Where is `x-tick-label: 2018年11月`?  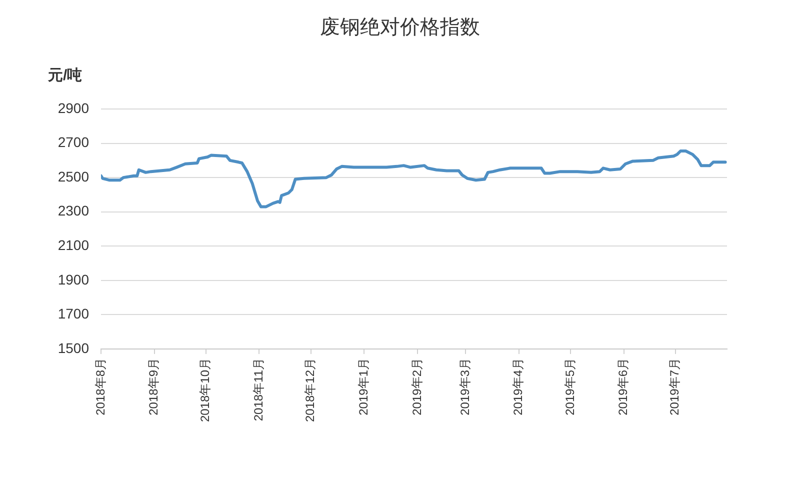 x-tick-label: 2018年11月 is located at coordinates (259, 390).